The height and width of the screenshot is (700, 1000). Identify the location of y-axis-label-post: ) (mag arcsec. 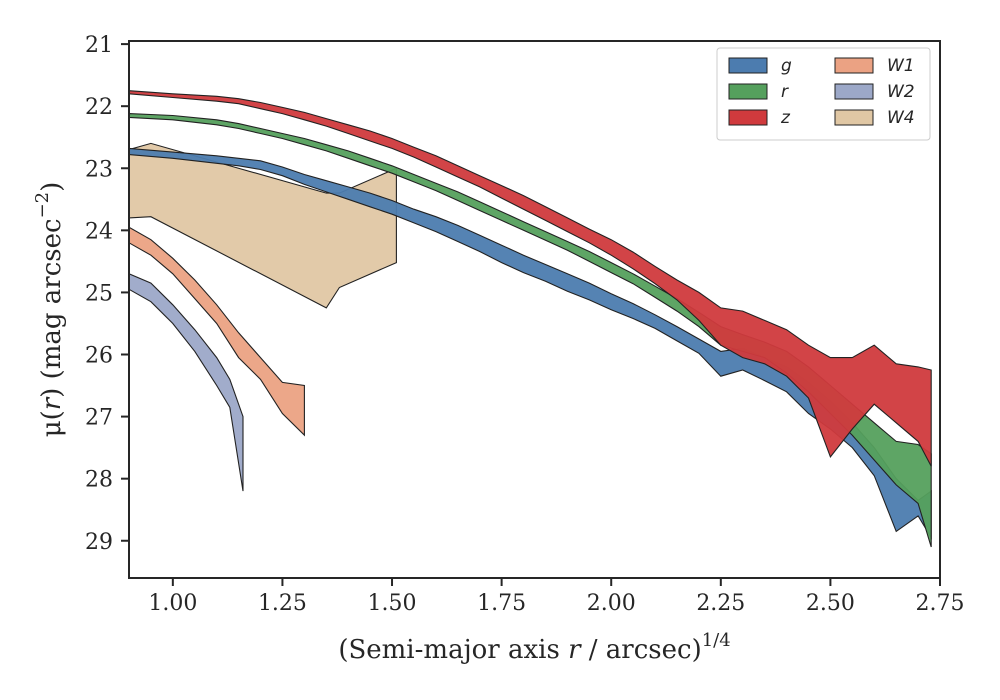
(52, 307).